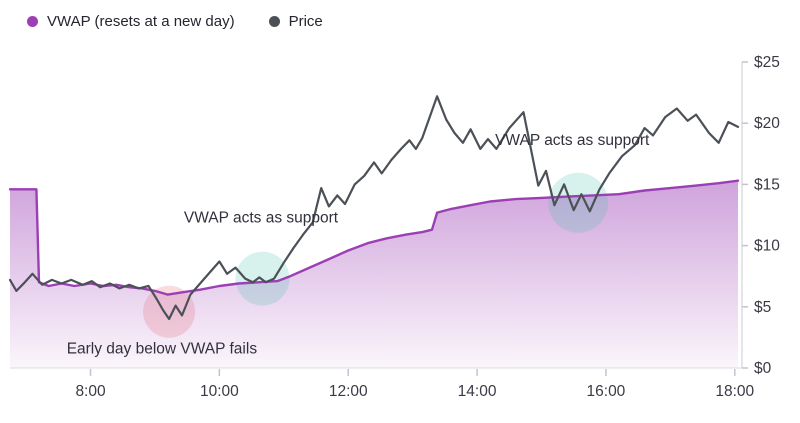 This screenshot has height=423, width=800. Describe the element at coordinates (305, 21) in the screenshot. I see `price-legend-label: Price` at that location.